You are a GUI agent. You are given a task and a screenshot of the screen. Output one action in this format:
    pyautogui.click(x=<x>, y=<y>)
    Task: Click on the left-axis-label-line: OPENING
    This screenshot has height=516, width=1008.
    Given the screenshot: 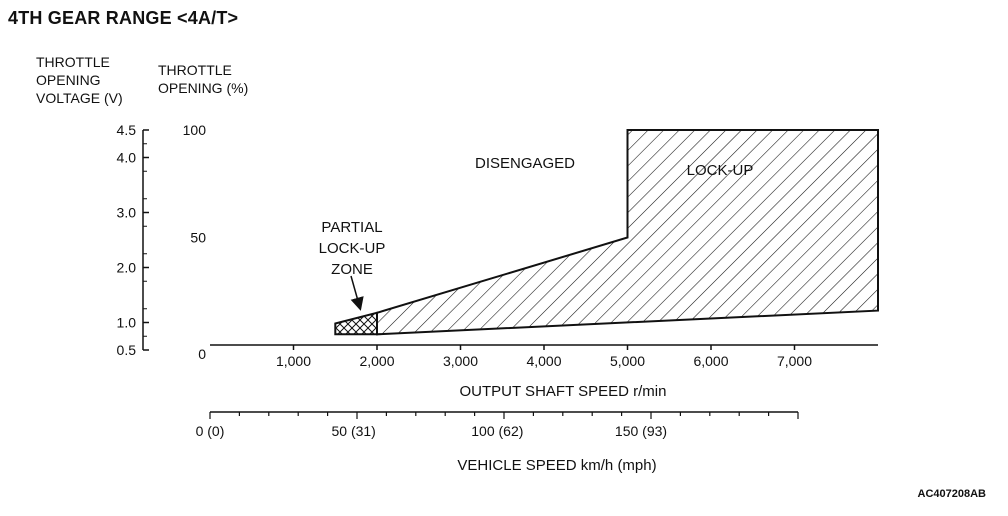 What is the action you would take?
    pyautogui.click(x=68, y=80)
    